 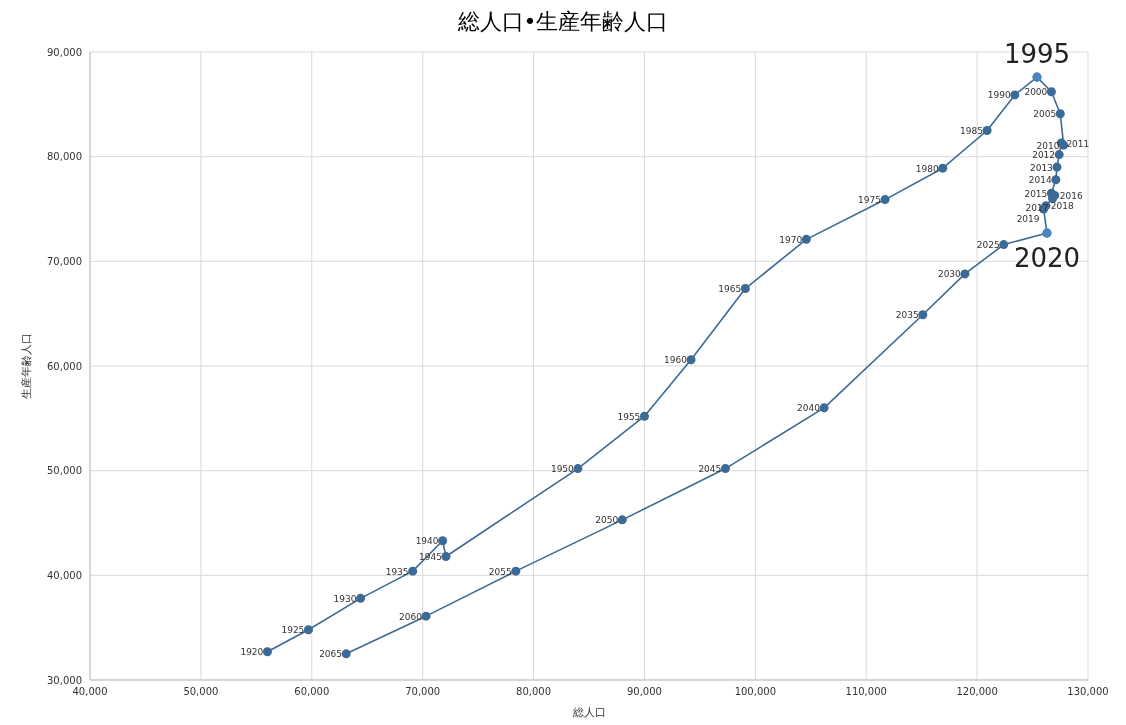 I want to click on y-tick-label: 70,000, so click(x=64, y=261).